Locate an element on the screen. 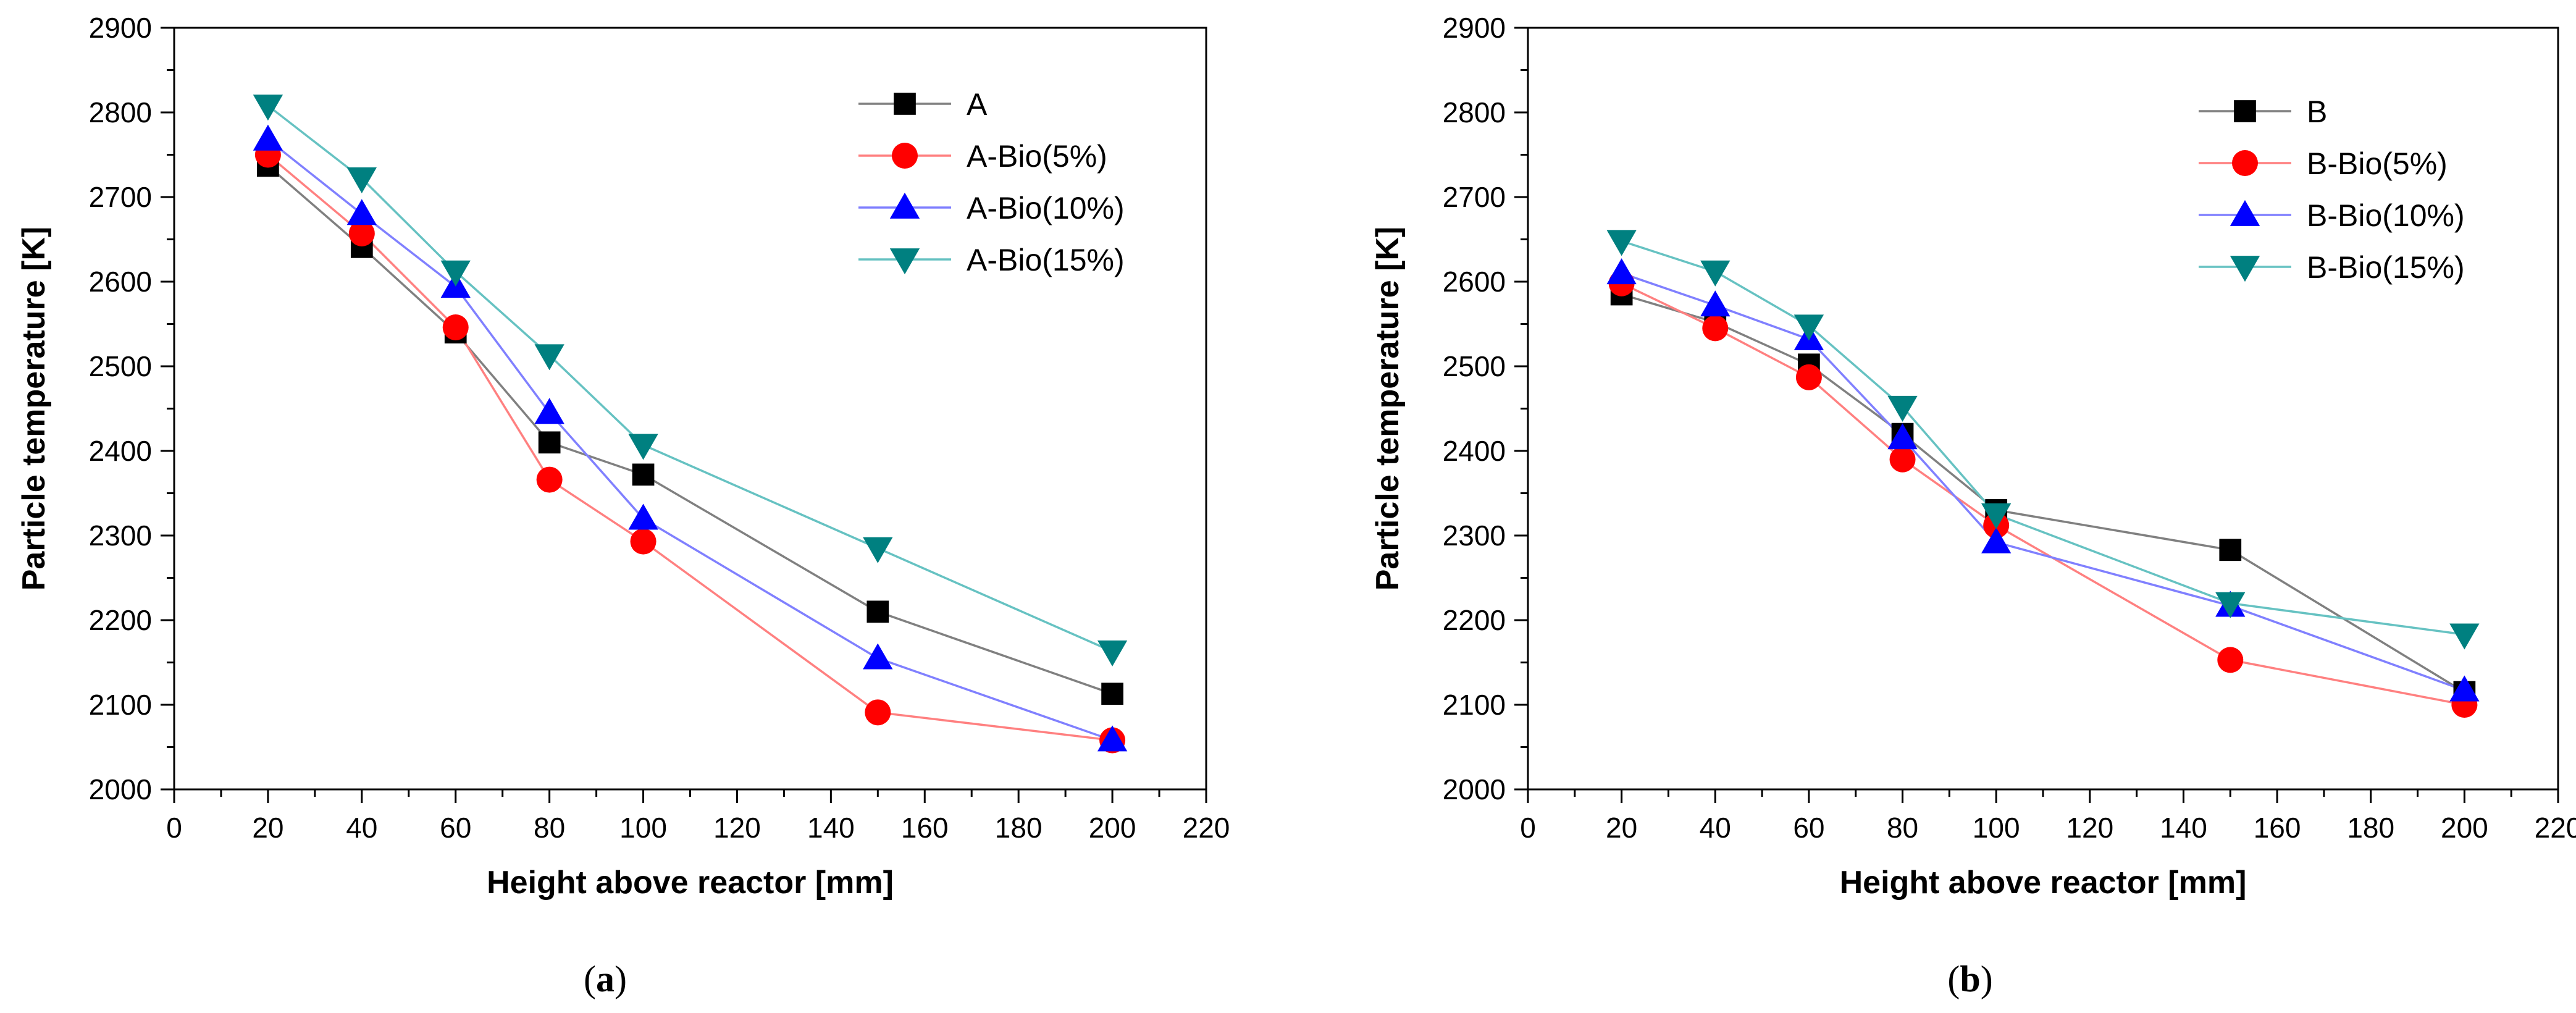 The height and width of the screenshot is (1013, 2576). legend-label: B is located at coordinates (2317, 112).